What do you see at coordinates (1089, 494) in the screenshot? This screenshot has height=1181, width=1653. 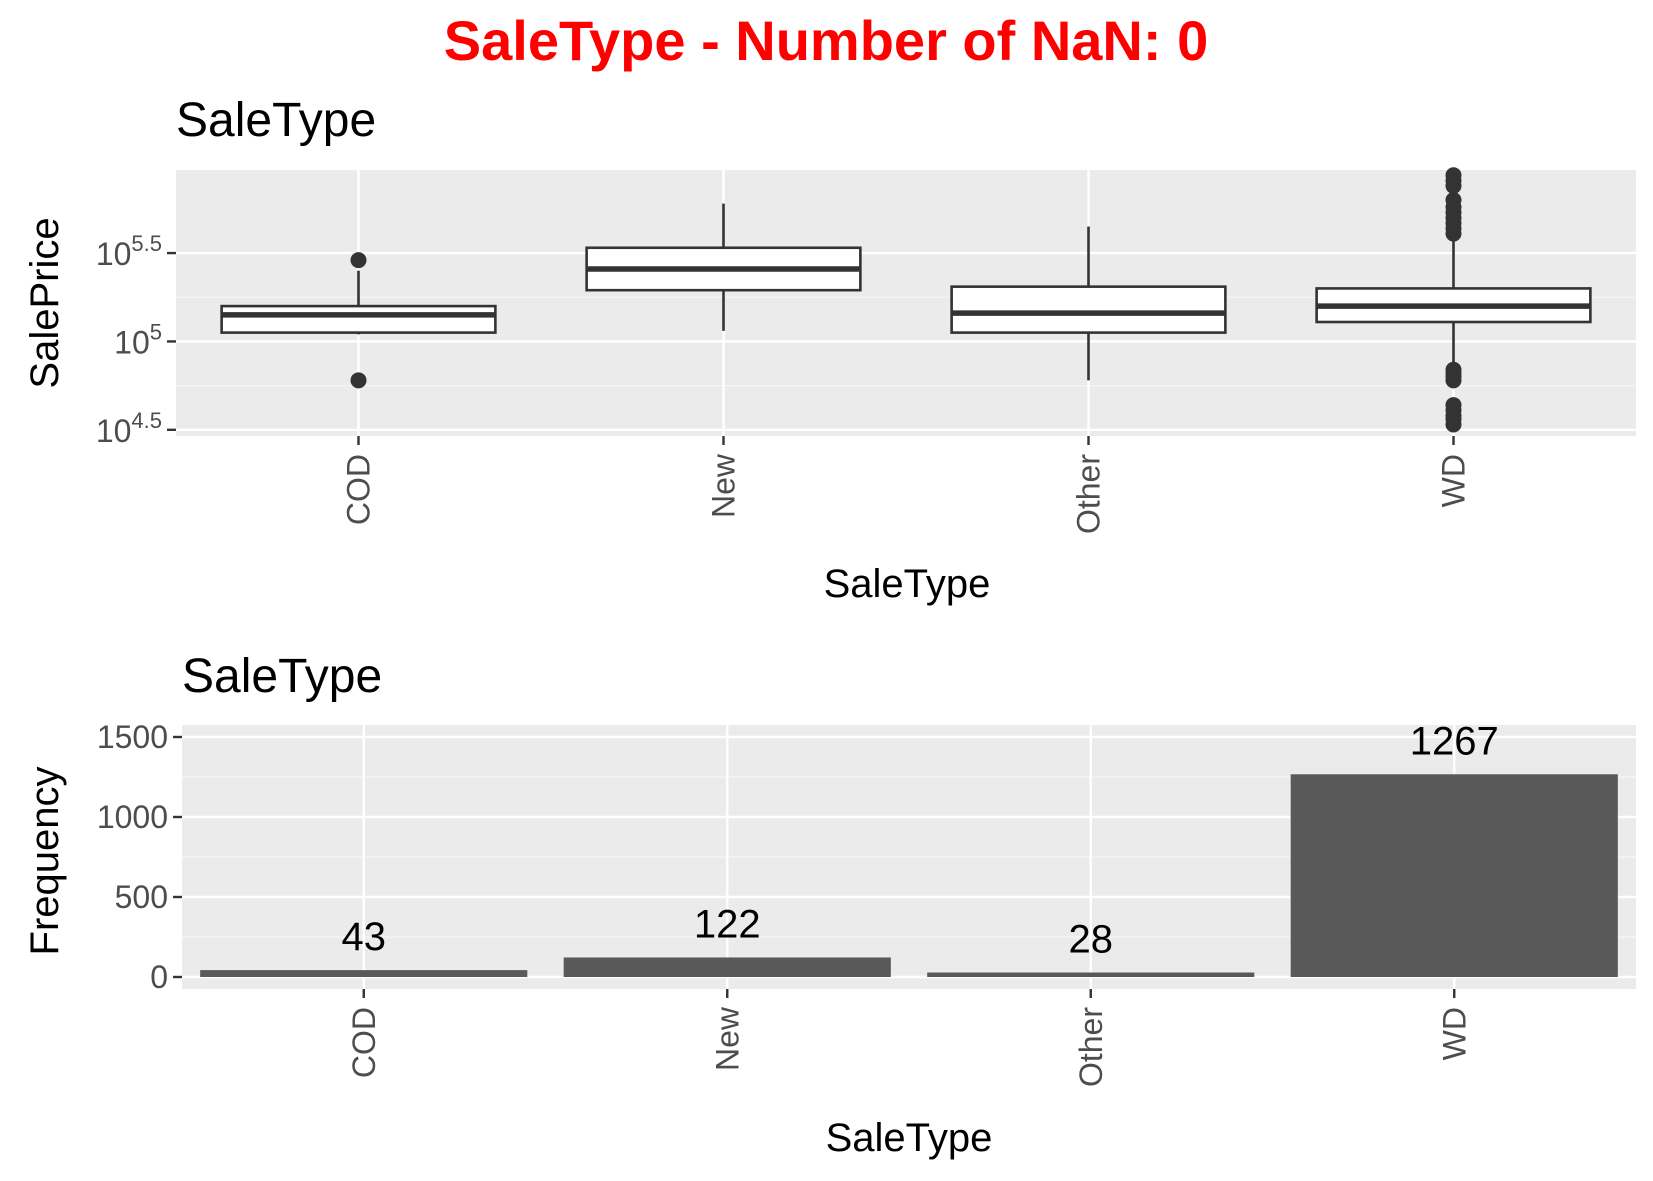 I see `boxplot-x-tick-label-other: Other` at bounding box center [1089, 494].